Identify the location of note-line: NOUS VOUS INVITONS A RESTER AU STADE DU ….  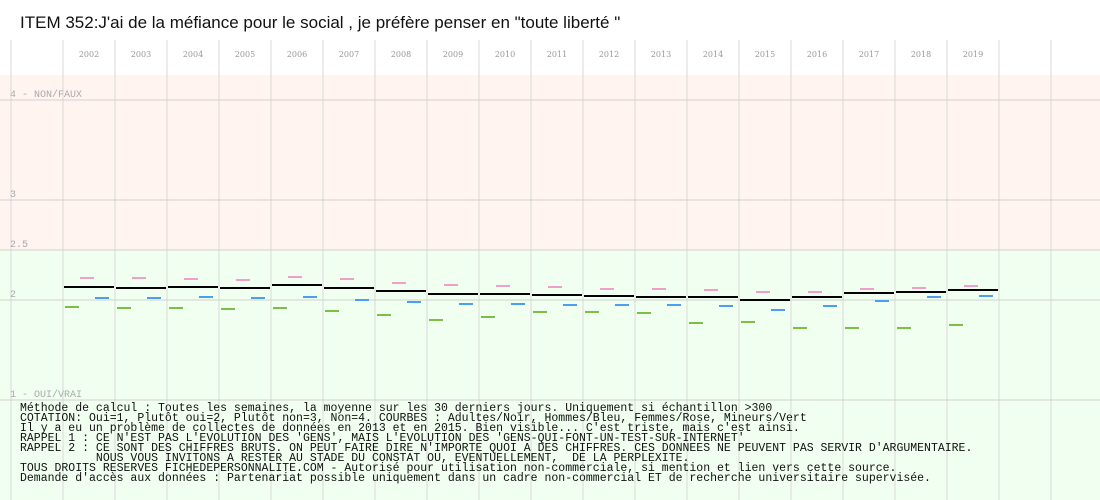
(354, 458).